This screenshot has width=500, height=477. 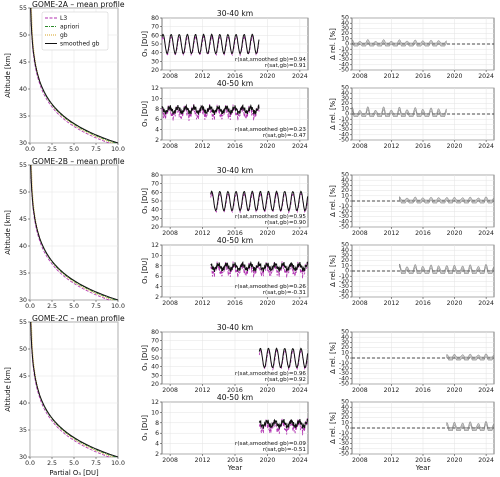 I want to click on correlation-gb: r(sat,gb)=-0.31, so click(x=285, y=293).